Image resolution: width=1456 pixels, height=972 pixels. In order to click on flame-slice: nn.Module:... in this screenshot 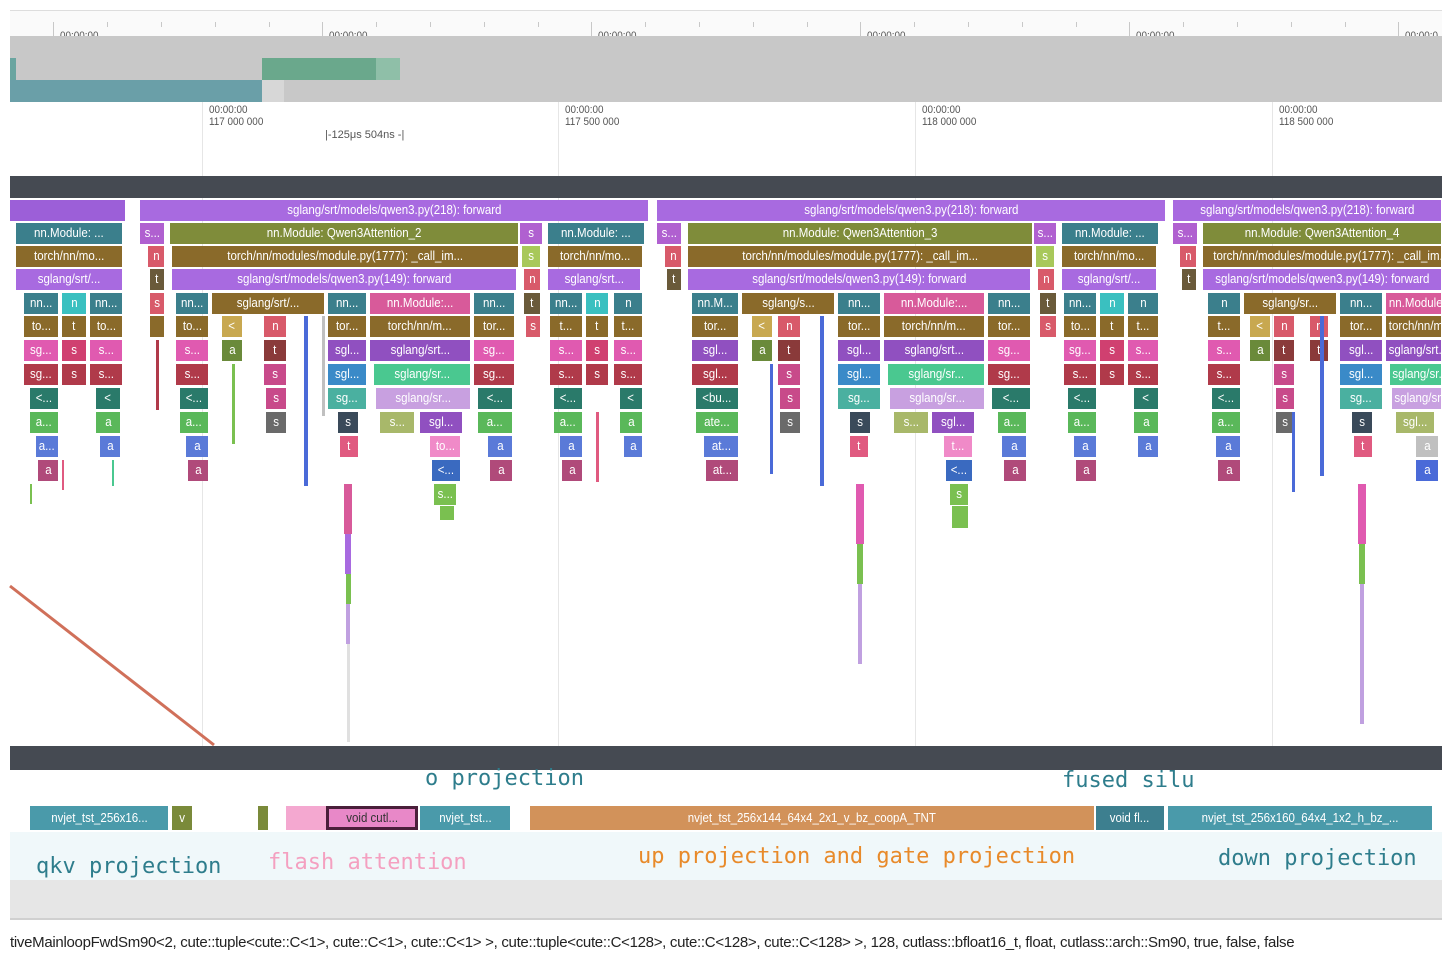, I will do `click(934, 303)`.